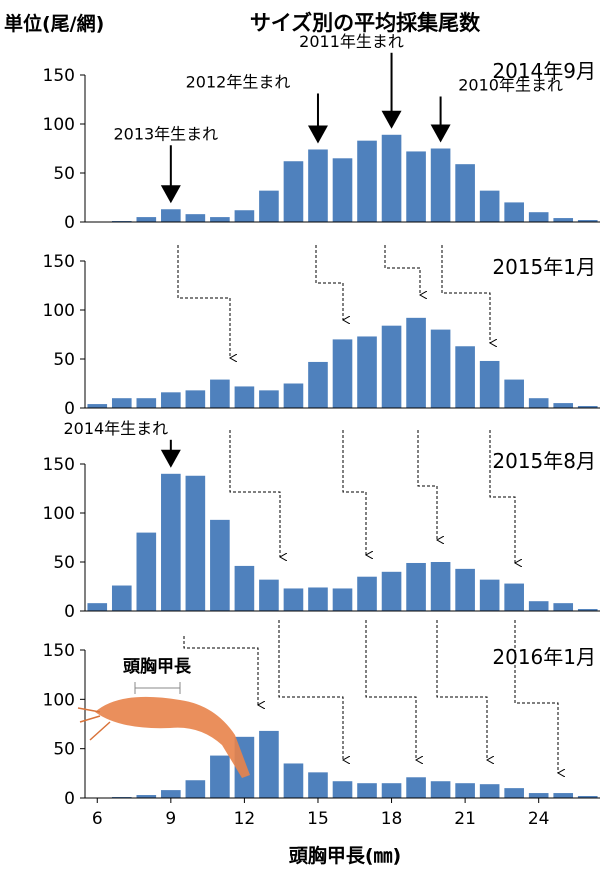 This screenshot has height=873, width=605. Describe the element at coordinates (544, 71) in the screenshot. I see `panel-title: 2014年9月` at that location.